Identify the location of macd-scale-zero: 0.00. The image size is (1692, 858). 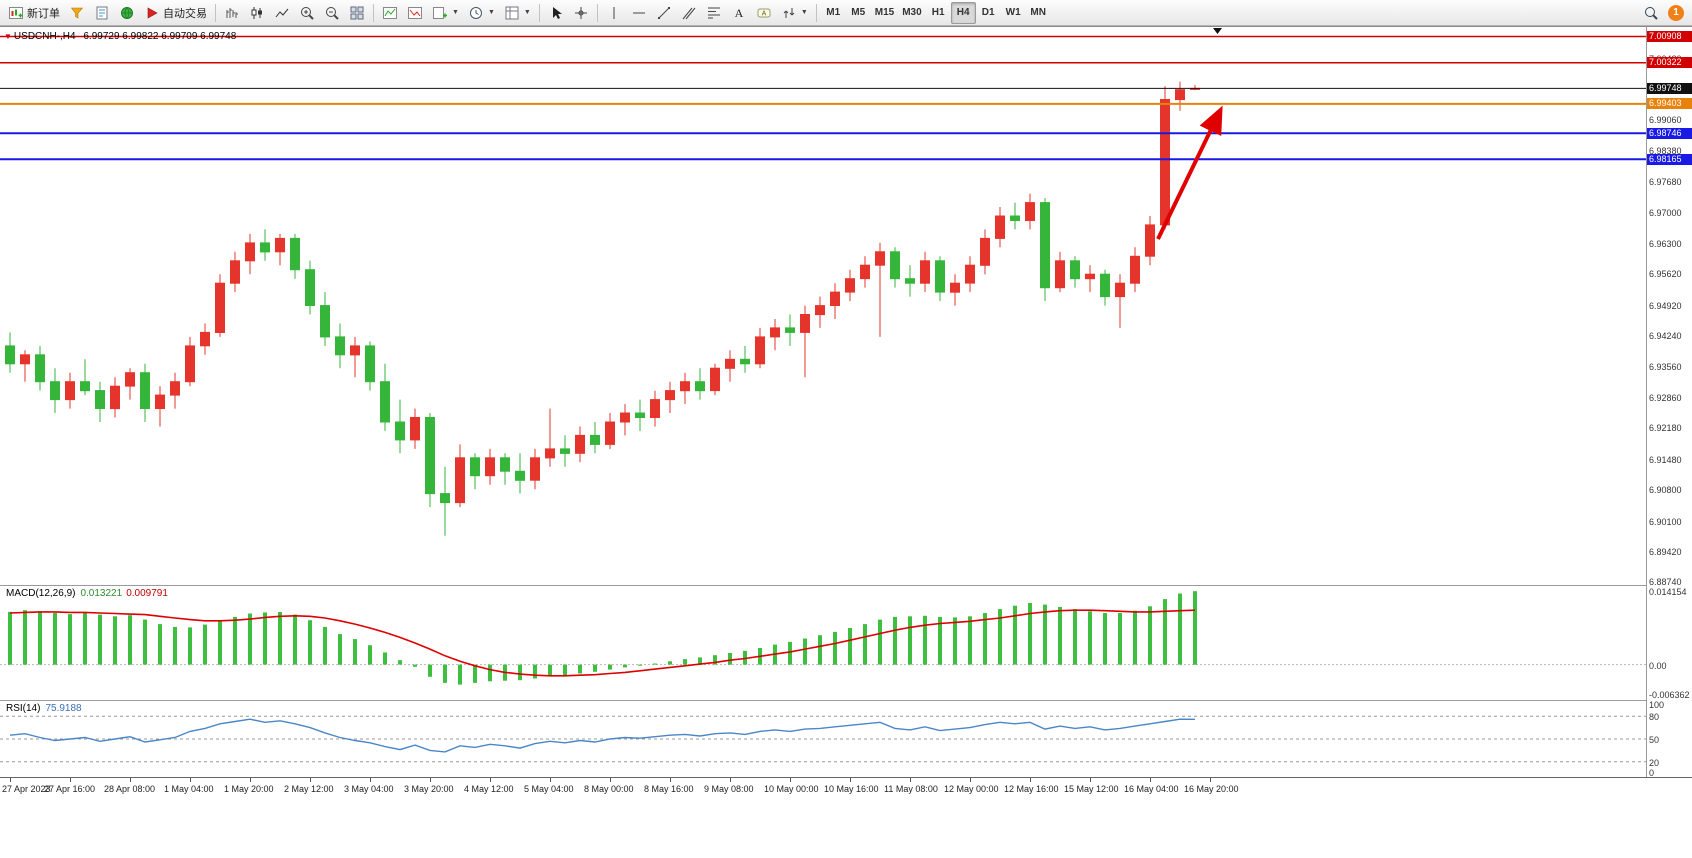
(1658, 666).